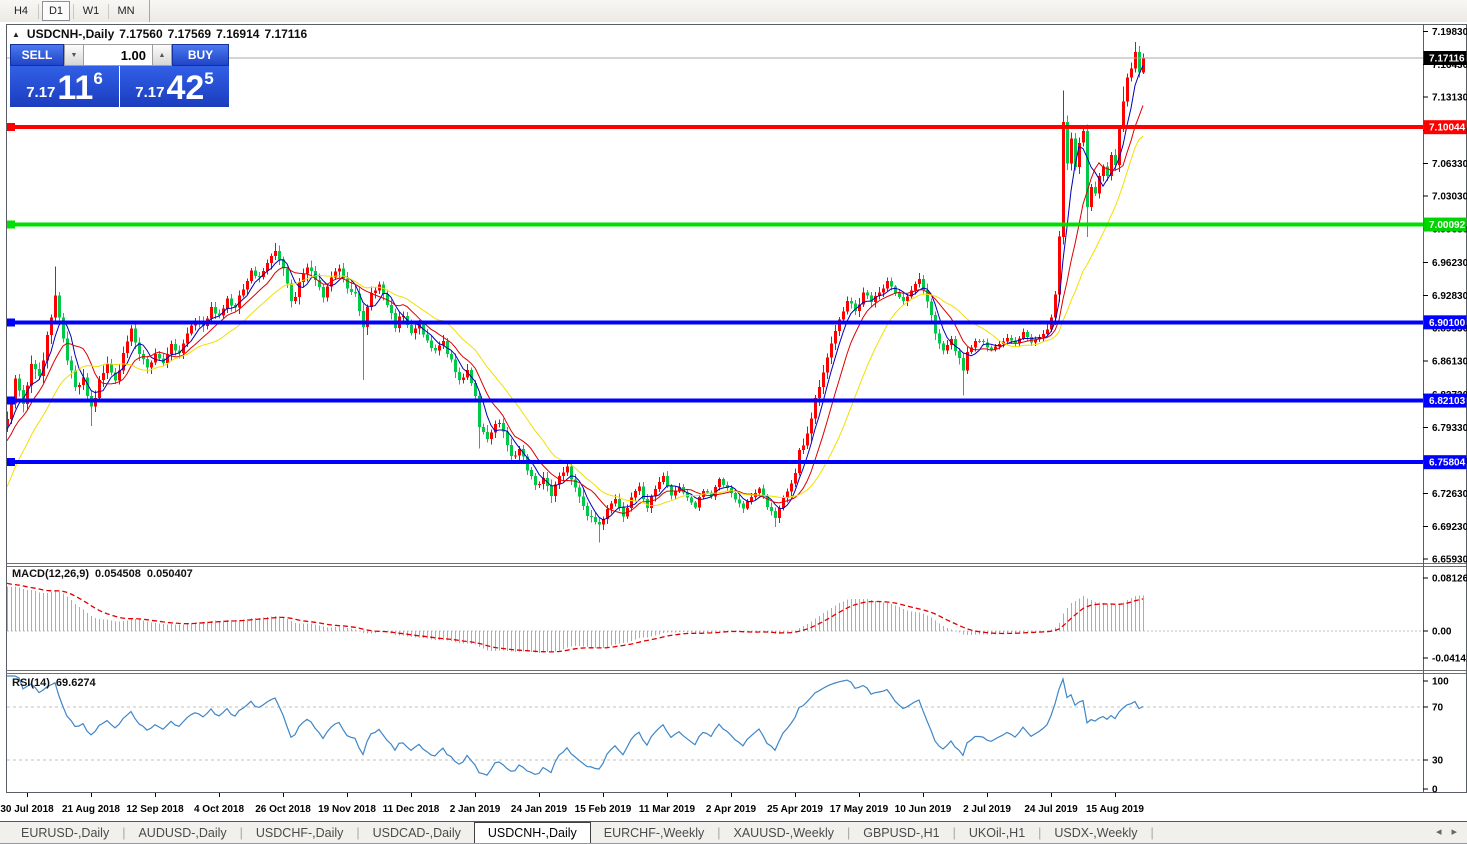 This screenshot has height=844, width=1467. I want to click on volume-field-wrap, so click(118, 55).